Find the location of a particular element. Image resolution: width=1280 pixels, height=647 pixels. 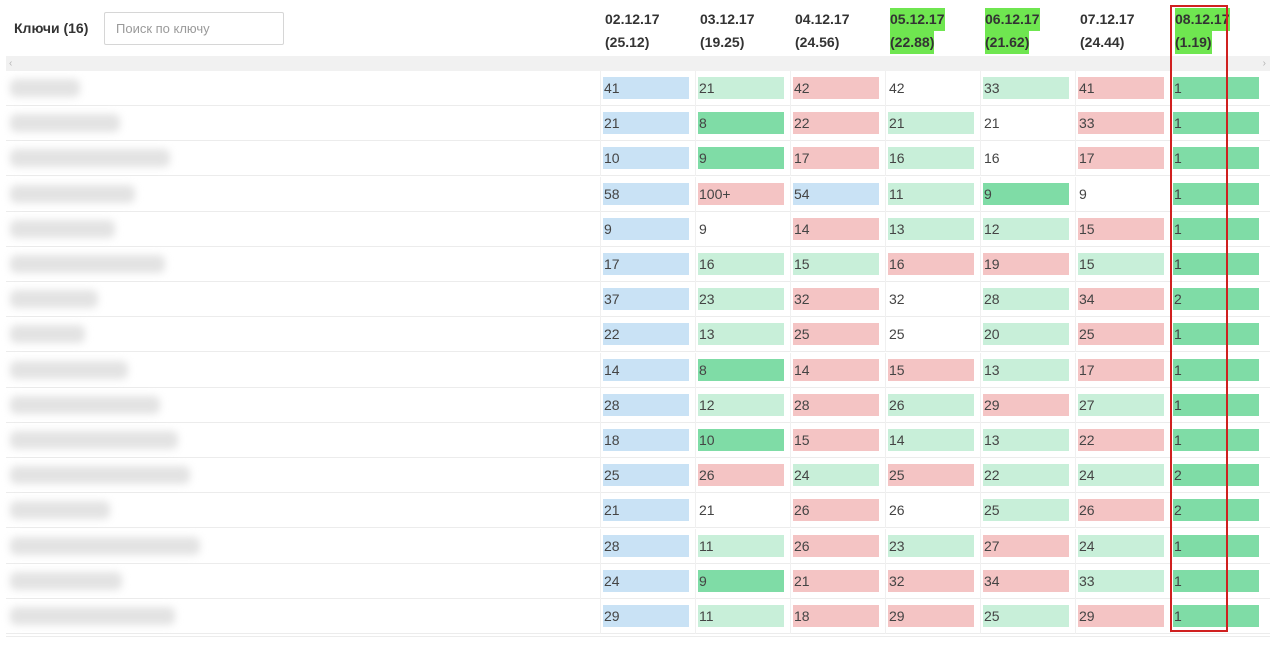

table-row: 21 8 22 21 21 33 1 is located at coordinates (638, 124).